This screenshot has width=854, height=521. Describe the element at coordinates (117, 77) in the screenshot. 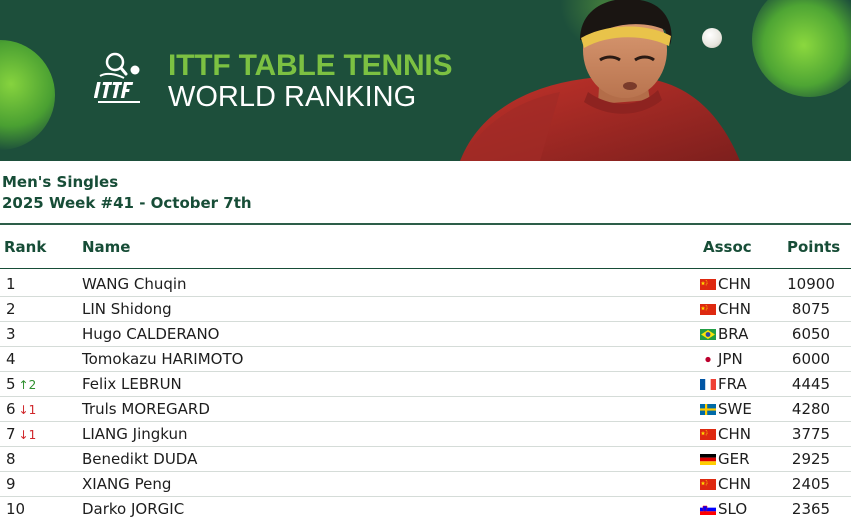

I see `ittf-logo` at that location.